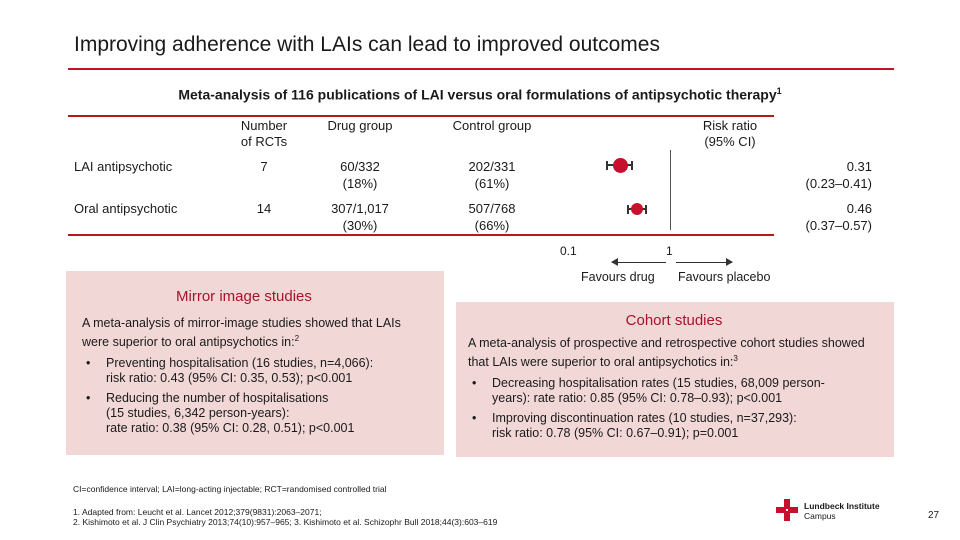  What do you see at coordinates (934, 515) in the screenshot?
I see `page-number: 27` at bounding box center [934, 515].